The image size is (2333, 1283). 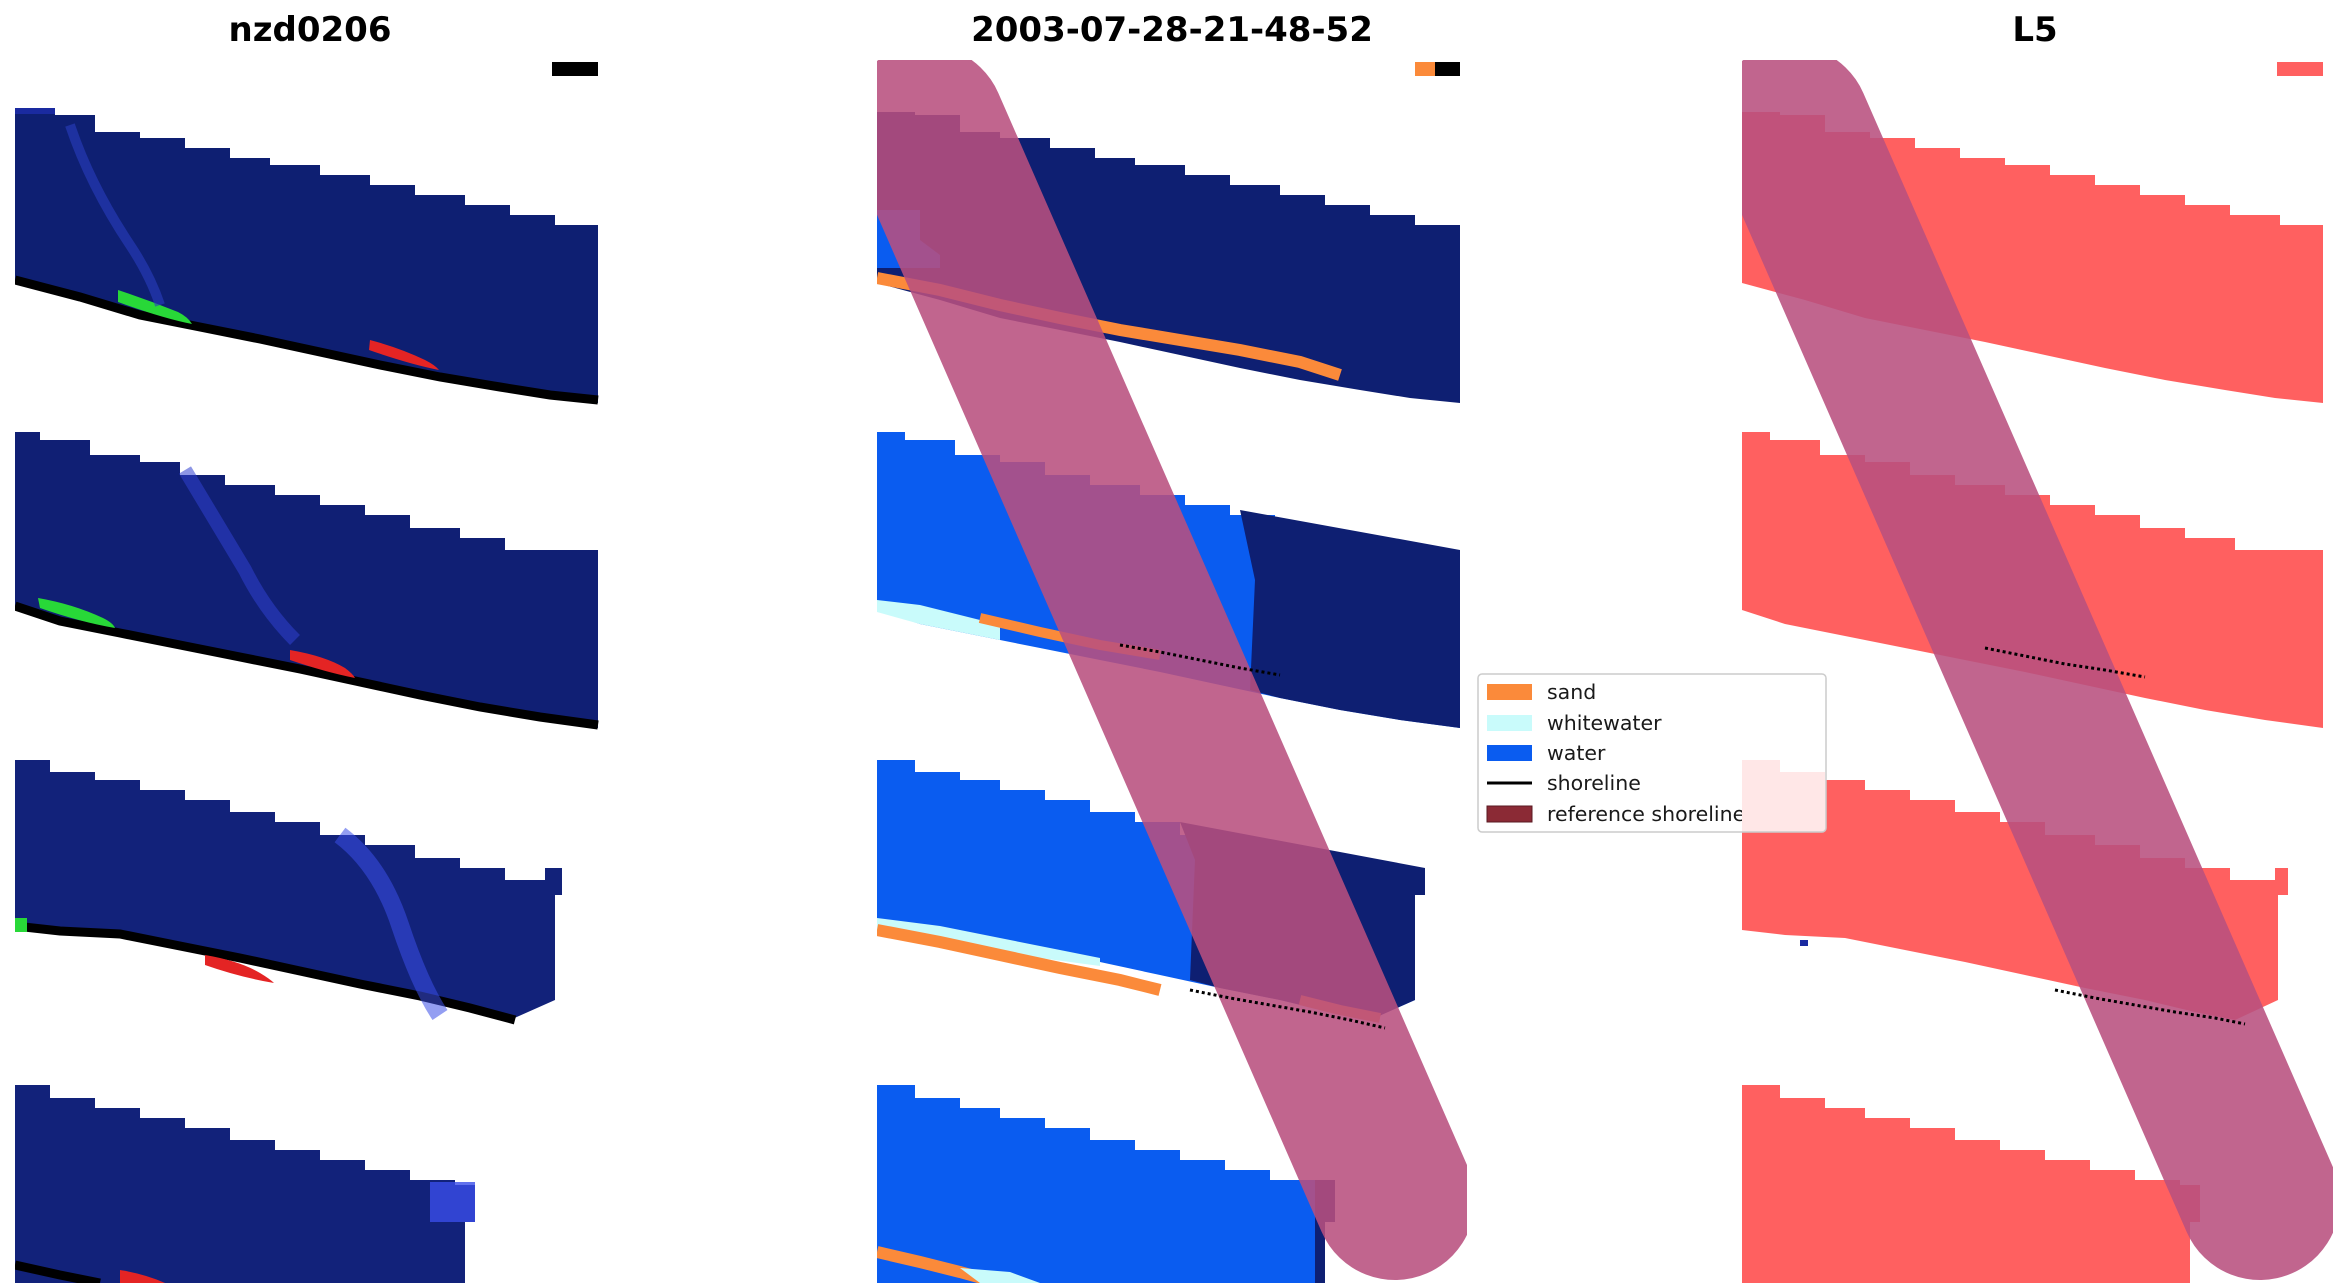 What do you see at coordinates (1509, 723) in the screenshot?
I see `legend-swatch-whitewater` at bounding box center [1509, 723].